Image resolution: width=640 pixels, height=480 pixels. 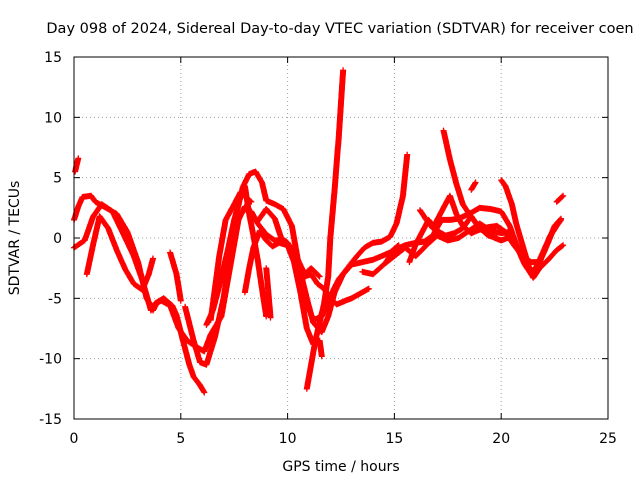 What do you see at coordinates (394, 439) in the screenshot?
I see `x-tick-label: 15` at bounding box center [394, 439].